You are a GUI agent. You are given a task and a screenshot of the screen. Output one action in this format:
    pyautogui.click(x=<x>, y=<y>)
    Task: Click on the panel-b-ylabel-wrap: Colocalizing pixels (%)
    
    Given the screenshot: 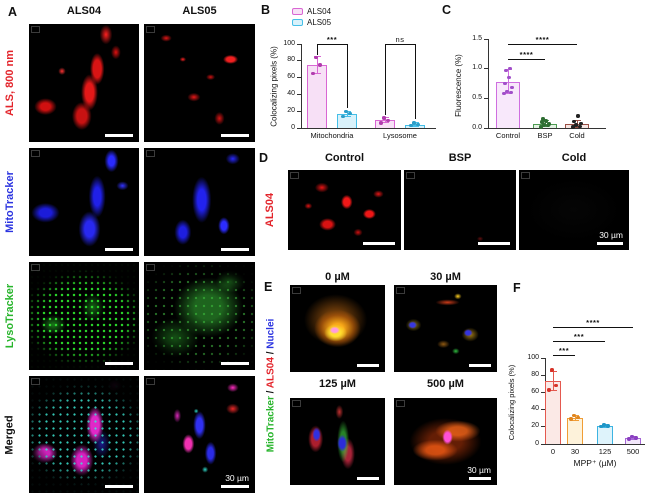 What is the action you would take?
    pyautogui.click(x=274, y=86)
    